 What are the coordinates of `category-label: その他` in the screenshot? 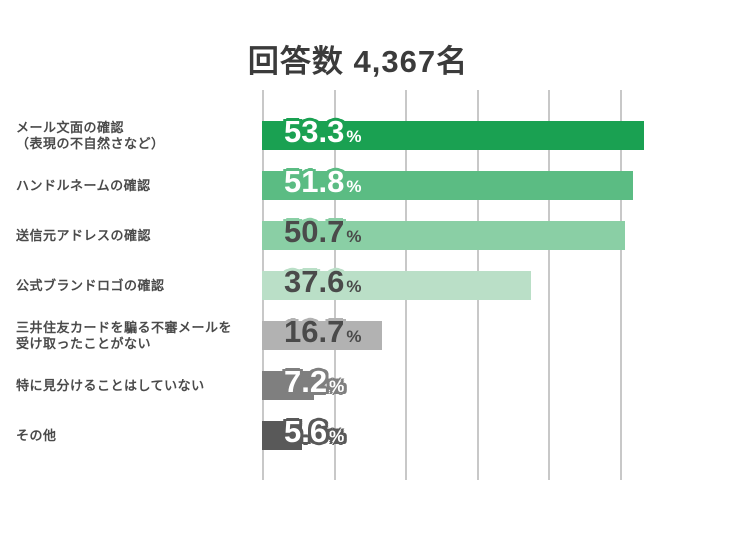 It's located at (136, 436).